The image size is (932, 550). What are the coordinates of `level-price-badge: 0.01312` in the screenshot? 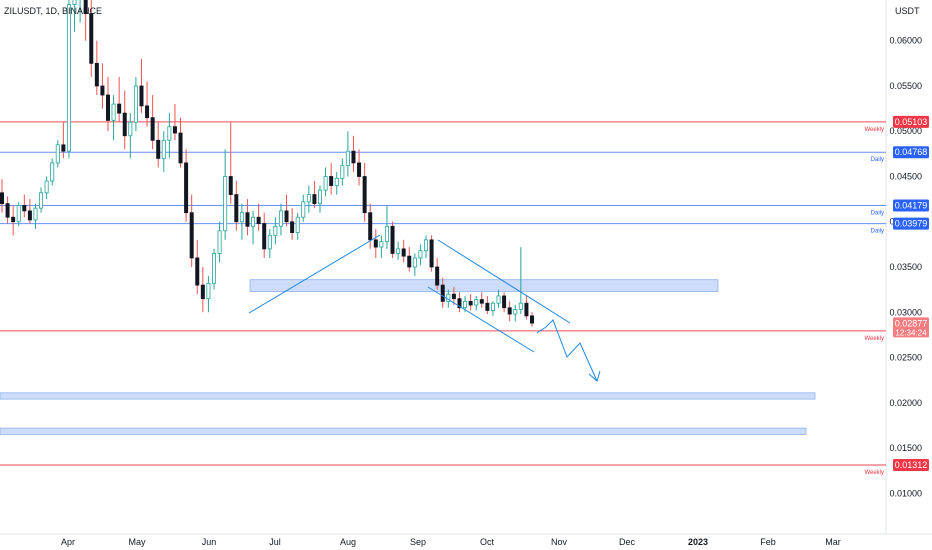 It's located at (911, 465).